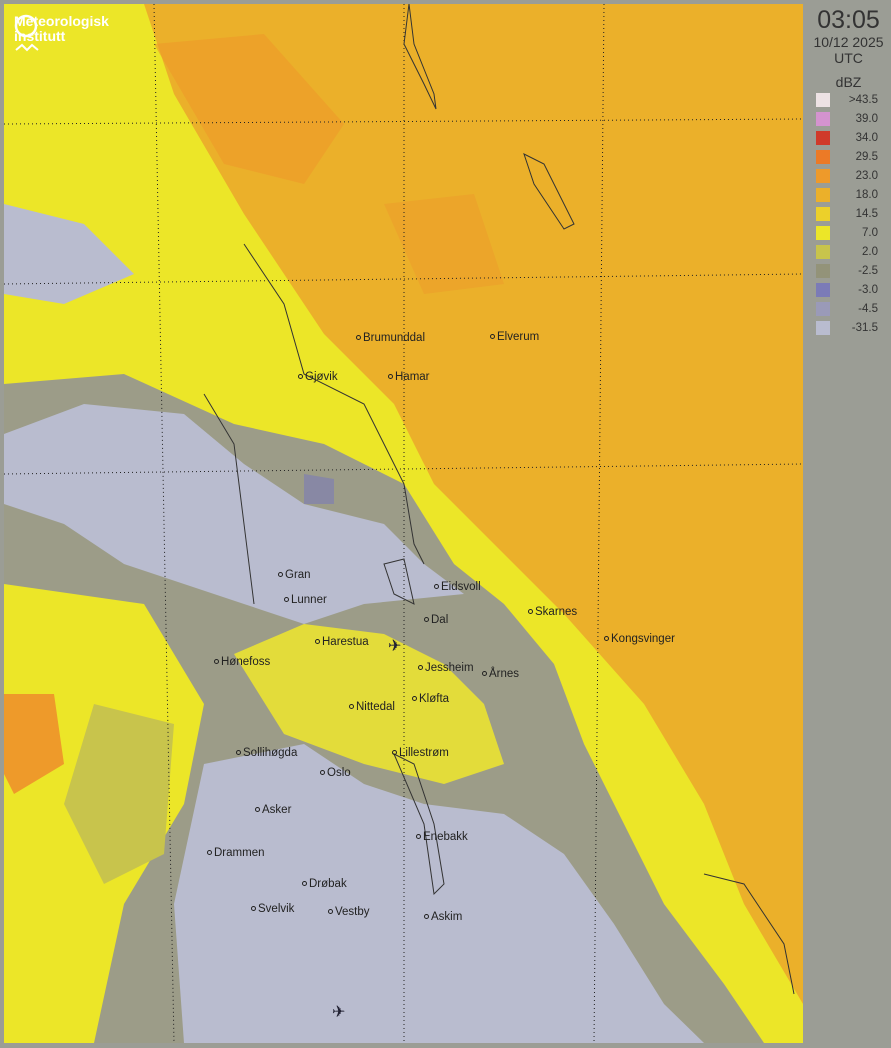 The height and width of the screenshot is (1048, 891). What do you see at coordinates (868, 289) in the screenshot?
I see `legend-value: -3.0` at bounding box center [868, 289].